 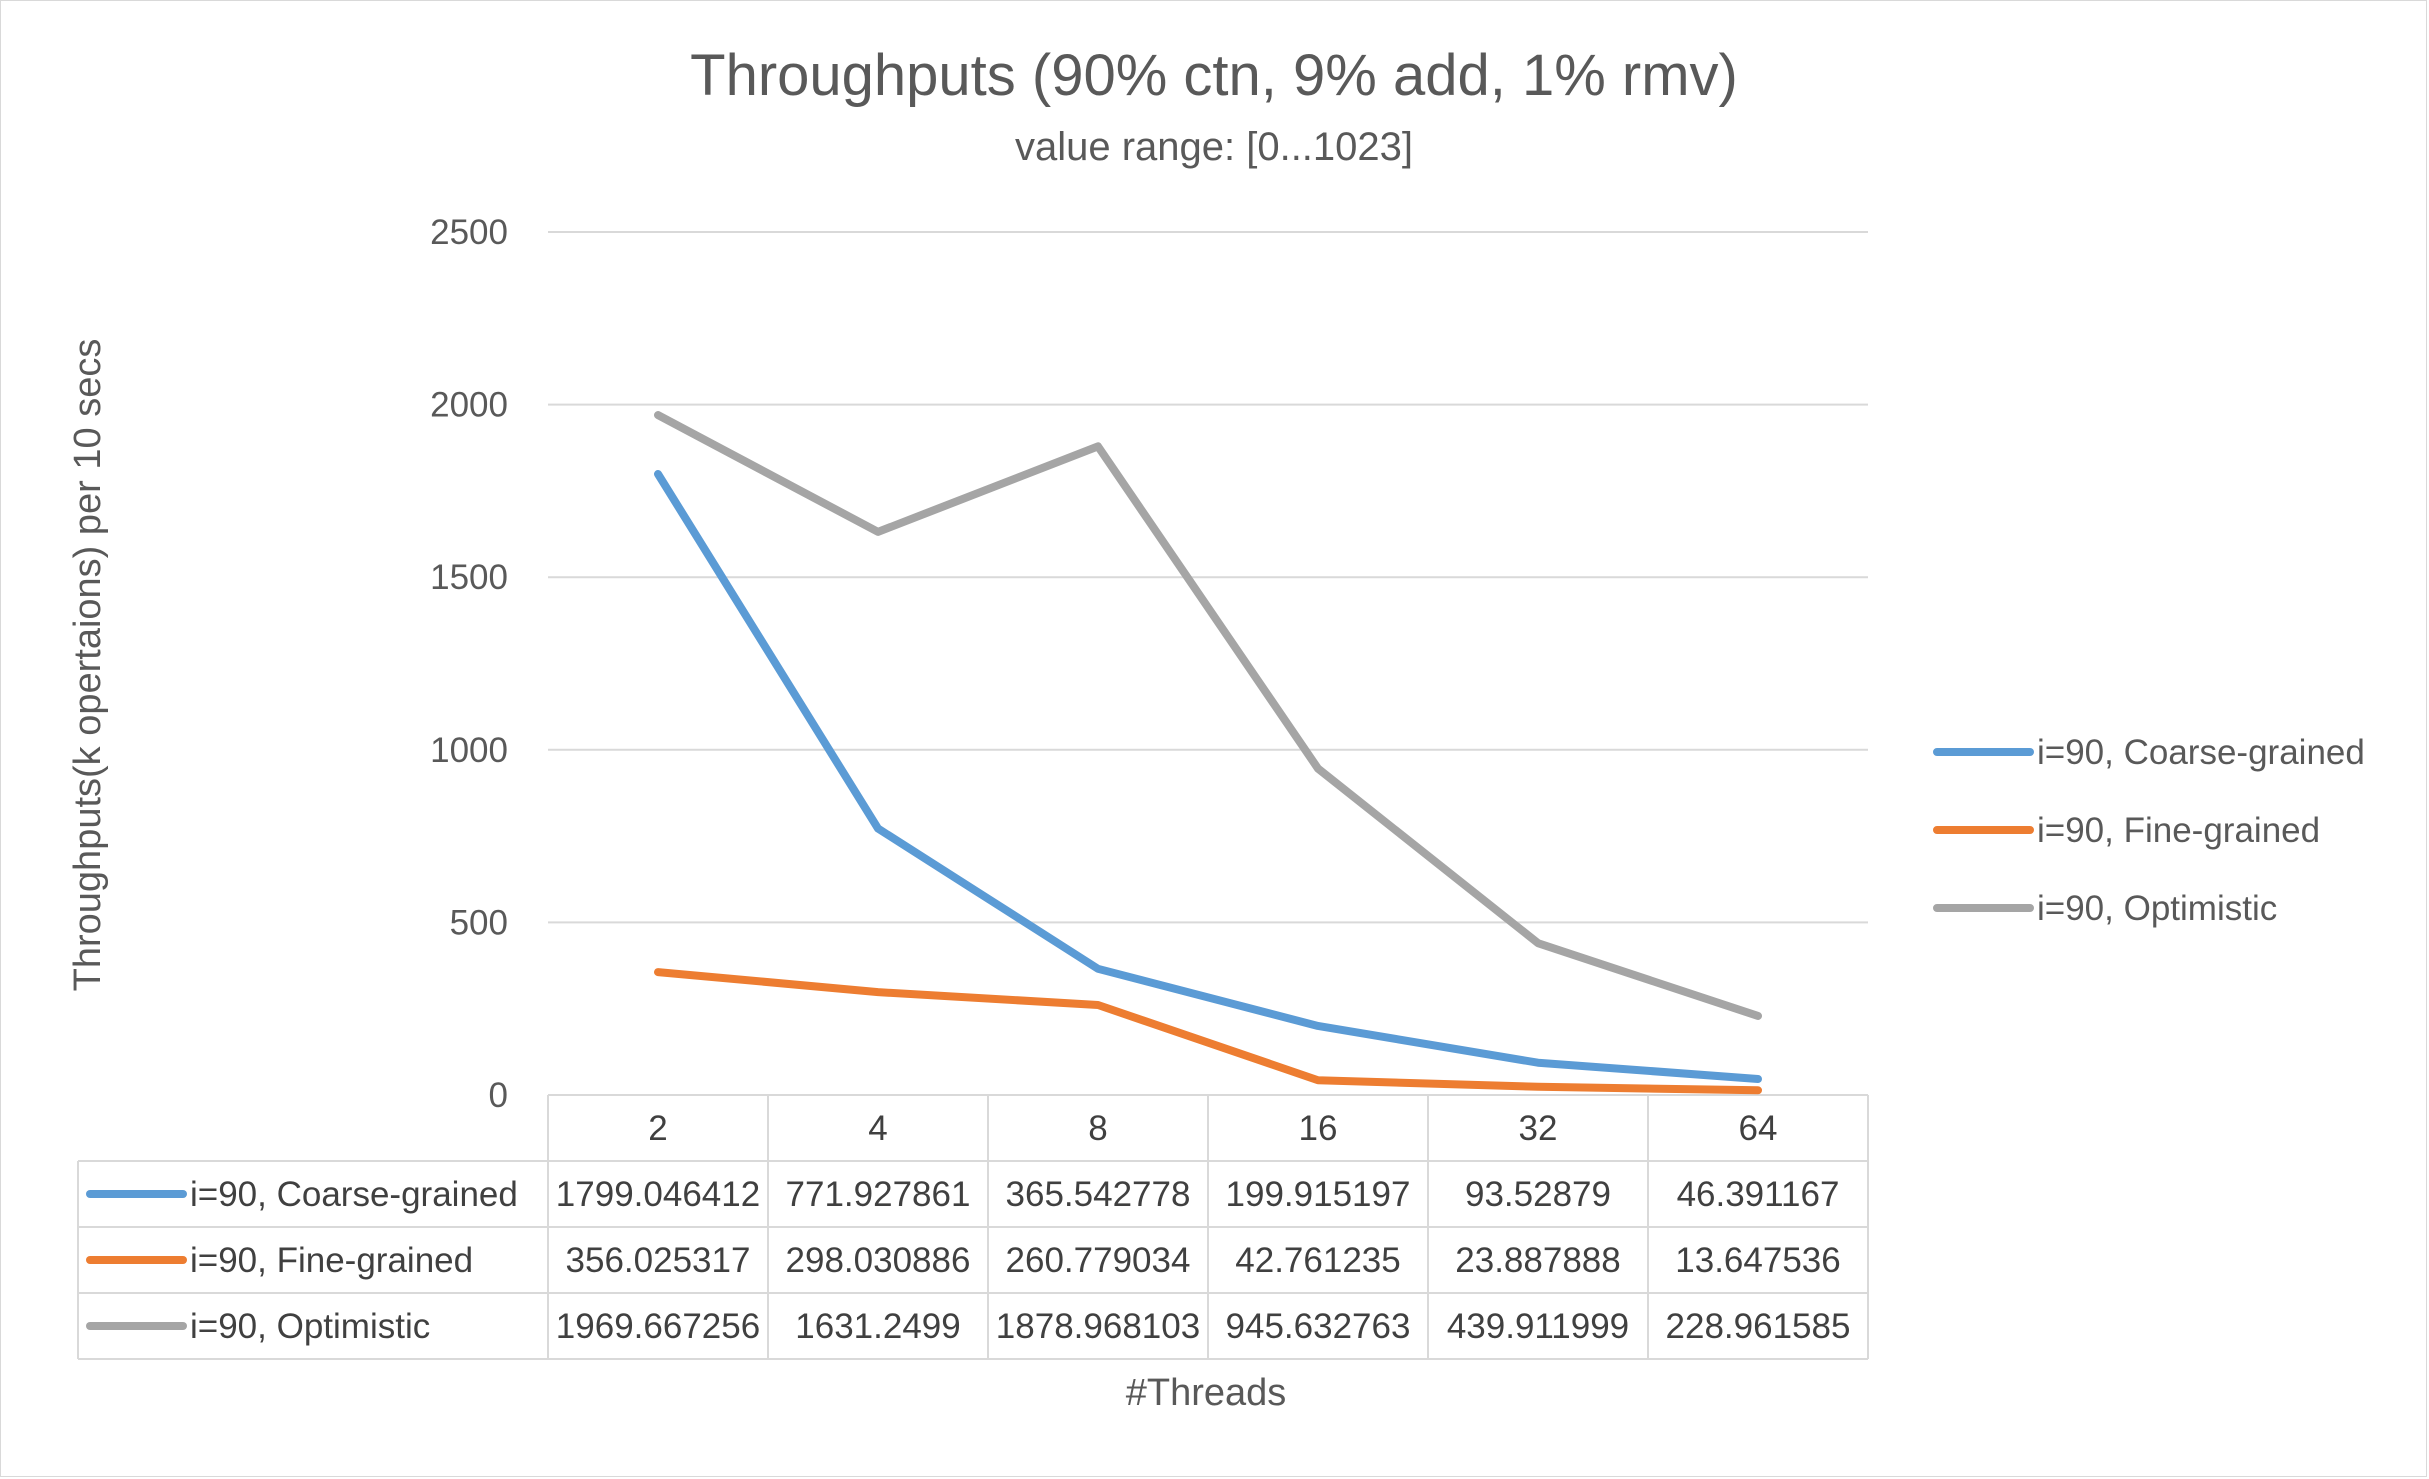 What do you see at coordinates (878, 1194) in the screenshot?
I see `table-cell: 771.927861` at bounding box center [878, 1194].